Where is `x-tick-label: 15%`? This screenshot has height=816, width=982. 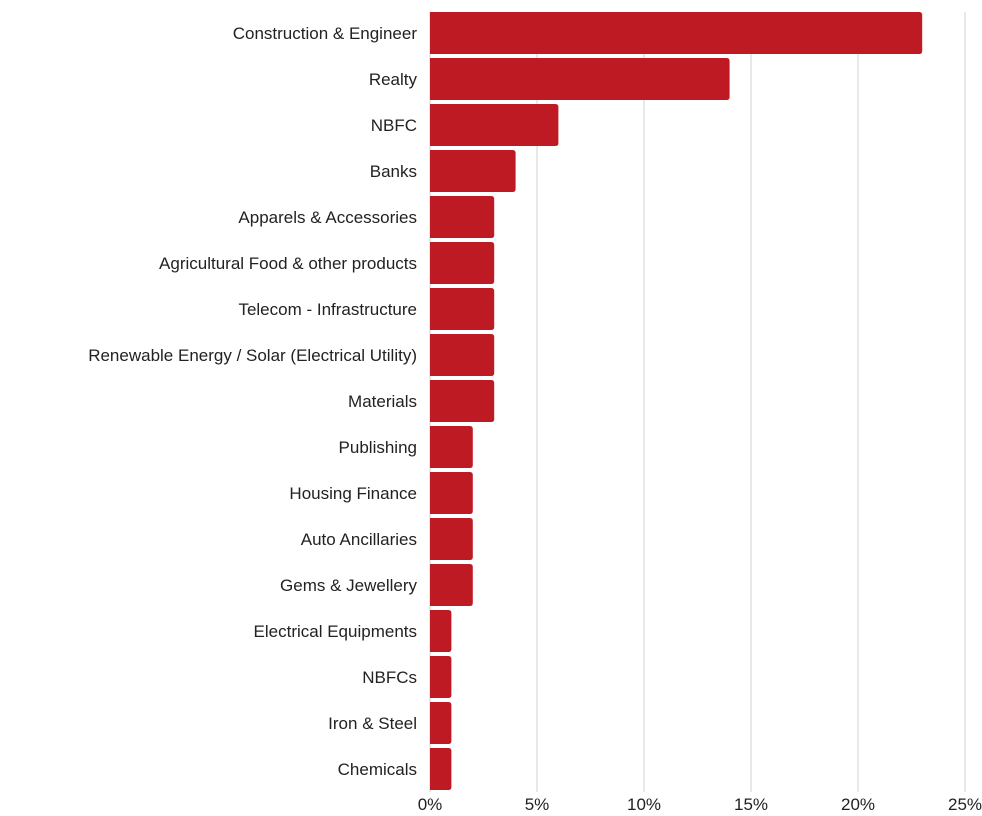
x-tick-label: 15% is located at coordinates (751, 804).